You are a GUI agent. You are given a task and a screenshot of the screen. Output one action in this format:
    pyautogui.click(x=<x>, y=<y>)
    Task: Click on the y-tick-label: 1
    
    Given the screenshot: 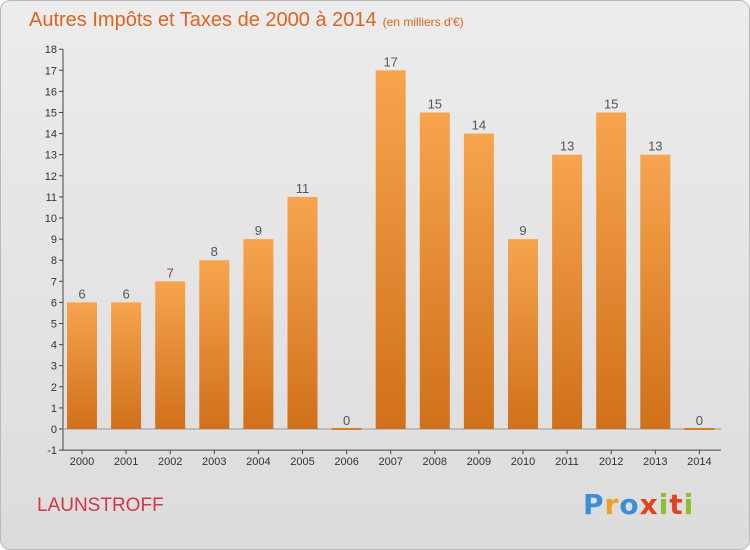 What is the action you would take?
    pyautogui.click(x=54, y=409)
    